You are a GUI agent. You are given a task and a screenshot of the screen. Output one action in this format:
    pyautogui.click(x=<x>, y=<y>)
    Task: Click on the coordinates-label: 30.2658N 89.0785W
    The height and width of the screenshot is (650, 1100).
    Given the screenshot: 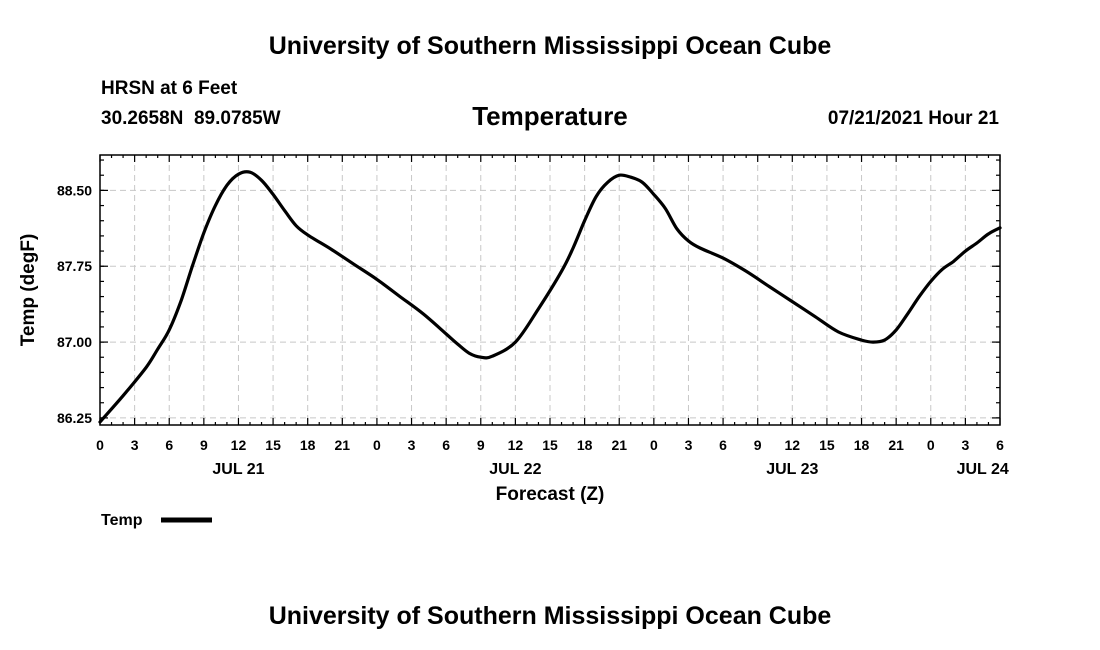 What is the action you would take?
    pyautogui.click(x=191, y=118)
    